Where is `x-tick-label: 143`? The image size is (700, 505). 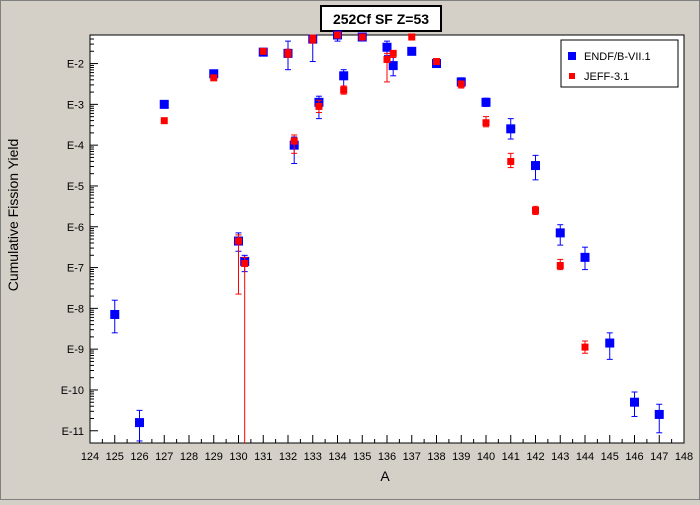
x-tick-label: 143 is located at coordinates (560, 457).